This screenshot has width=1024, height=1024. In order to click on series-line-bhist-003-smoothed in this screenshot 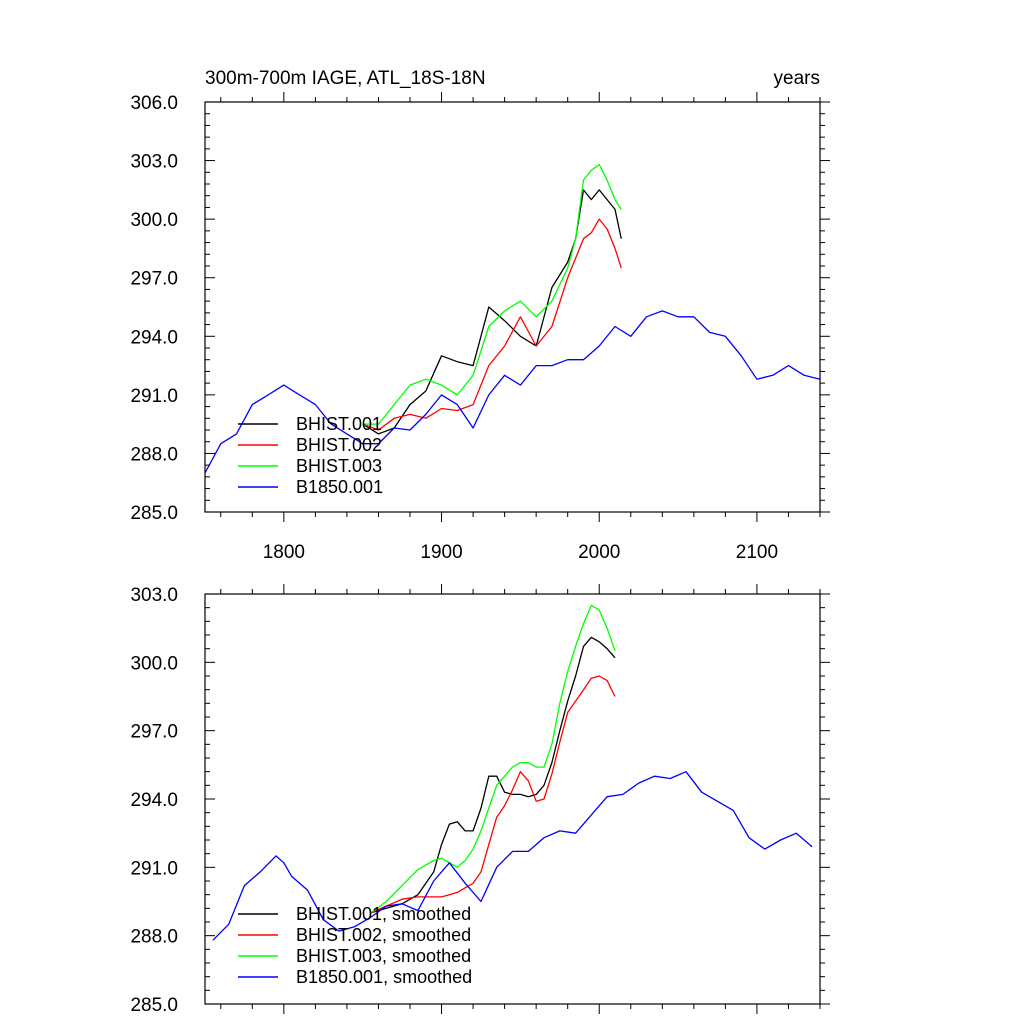, I will do `click(493, 759)`.